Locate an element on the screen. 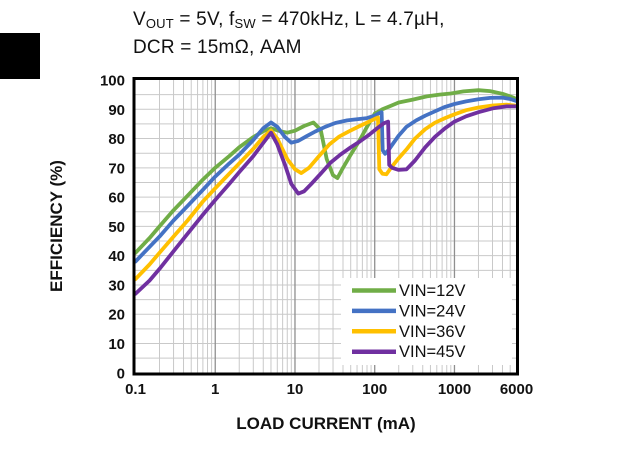 Image resolution: width=622 pixels, height=449 pixels. y-tick-label: 30 is located at coordinates (116, 285).